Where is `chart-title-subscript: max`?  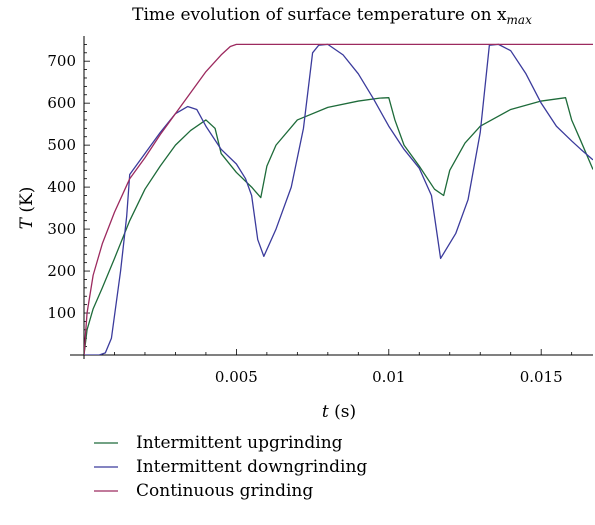
chart-title-subscript: max is located at coordinates (520, 20).